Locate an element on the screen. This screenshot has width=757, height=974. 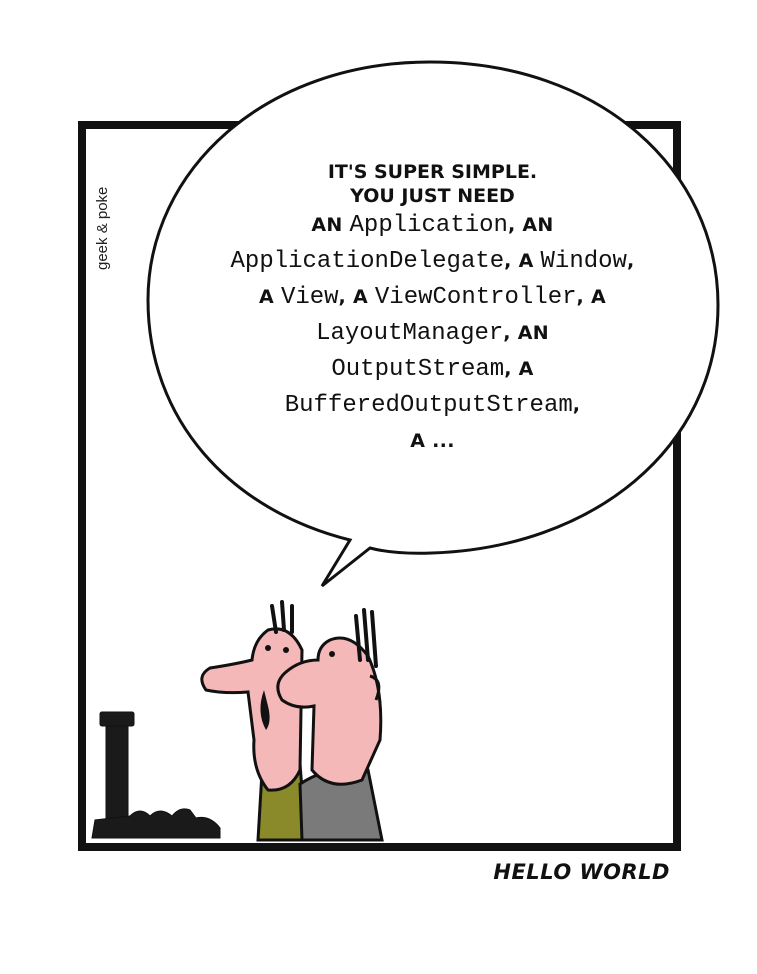
speech-word: A is located at coordinates (270, 297).